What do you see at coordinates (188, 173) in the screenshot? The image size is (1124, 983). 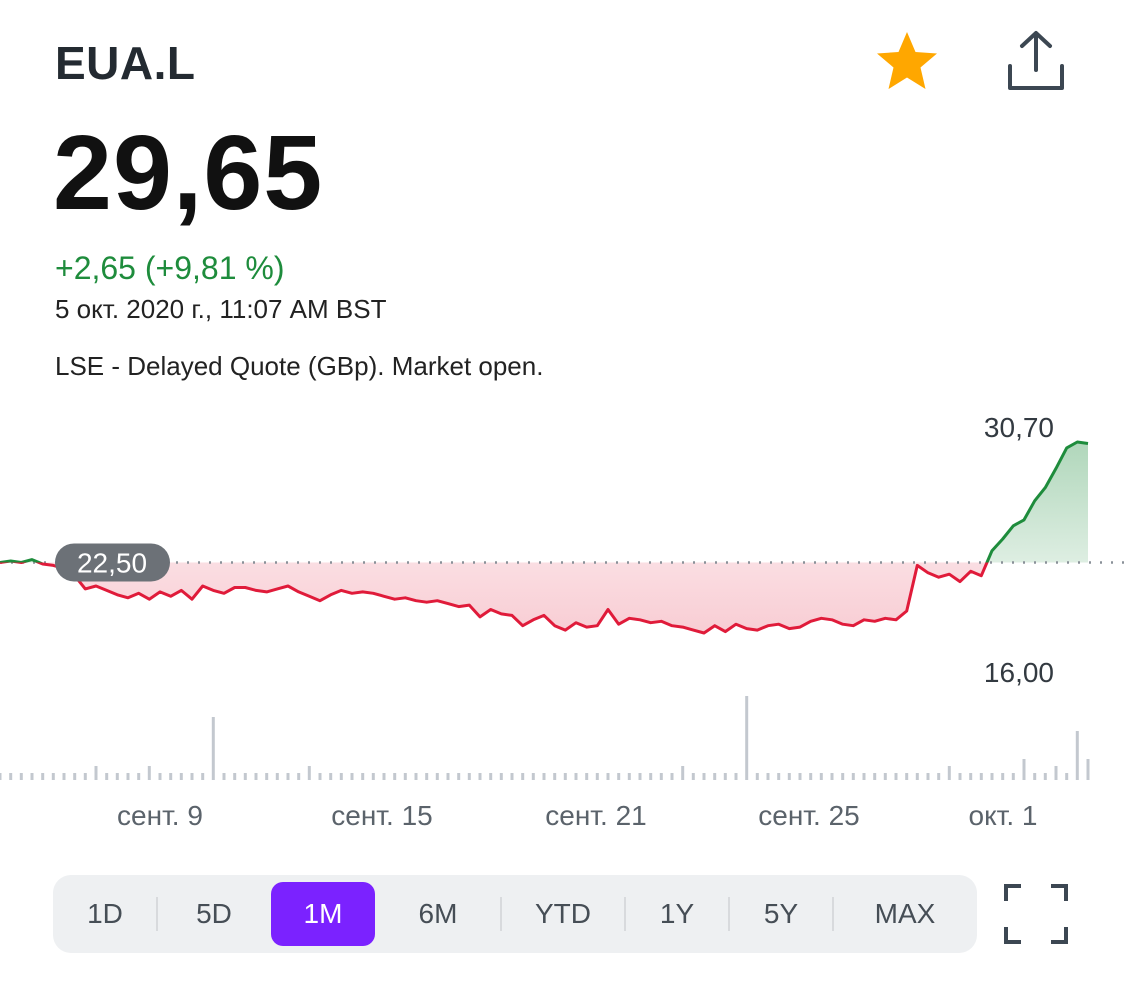 I see `current-price: 29,65` at bounding box center [188, 173].